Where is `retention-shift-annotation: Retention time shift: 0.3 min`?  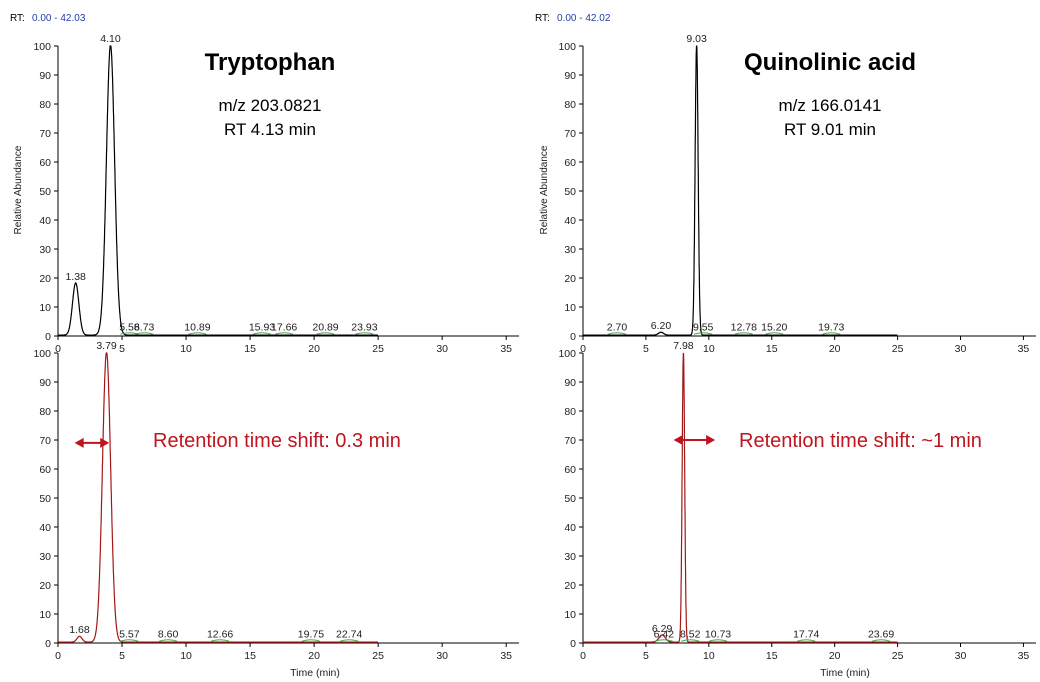
retention-shift-annotation: Retention time shift: 0.3 min is located at coordinates (277, 441).